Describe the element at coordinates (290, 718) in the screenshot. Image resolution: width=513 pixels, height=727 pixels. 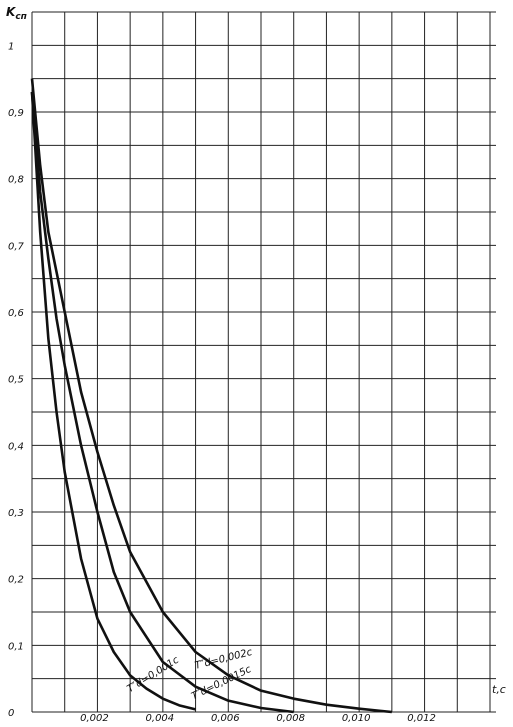
I see `x-tick-label: 0,008` at that location.